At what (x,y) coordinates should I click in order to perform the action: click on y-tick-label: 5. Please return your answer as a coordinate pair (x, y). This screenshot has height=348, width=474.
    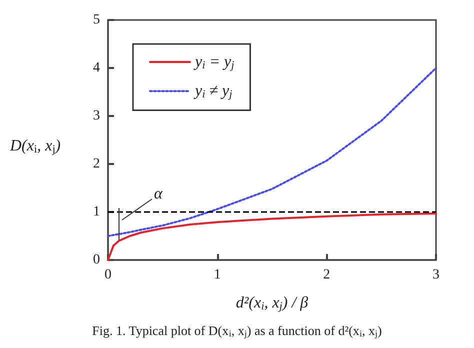
    Looking at the image, I should click on (96, 20).